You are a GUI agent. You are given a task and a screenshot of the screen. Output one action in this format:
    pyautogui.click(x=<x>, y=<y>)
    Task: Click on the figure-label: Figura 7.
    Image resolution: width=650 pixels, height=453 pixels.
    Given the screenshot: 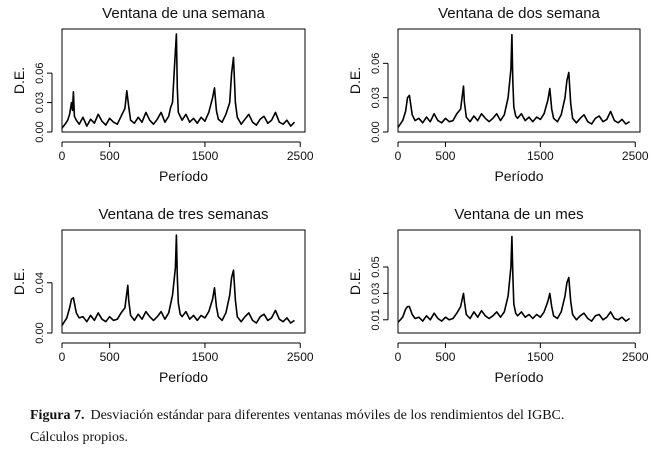 What is the action you would take?
    pyautogui.click(x=57, y=415)
    